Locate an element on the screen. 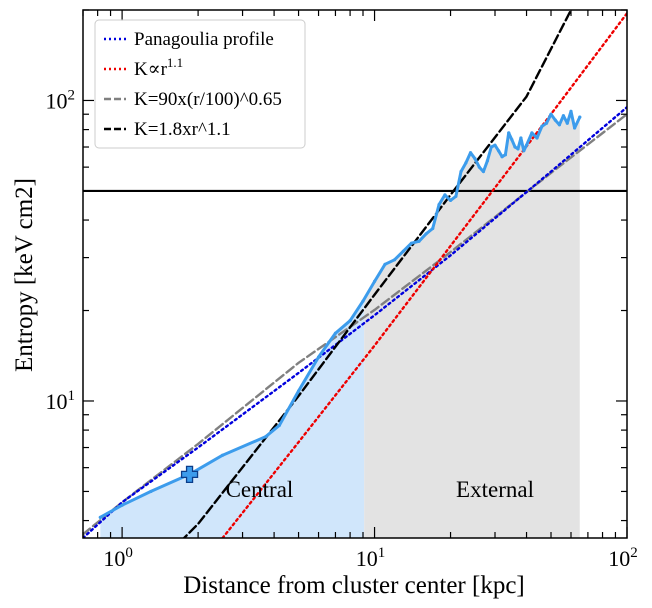  x-axis-label: Distance from cluster center [kpc] is located at coordinates (354, 585).